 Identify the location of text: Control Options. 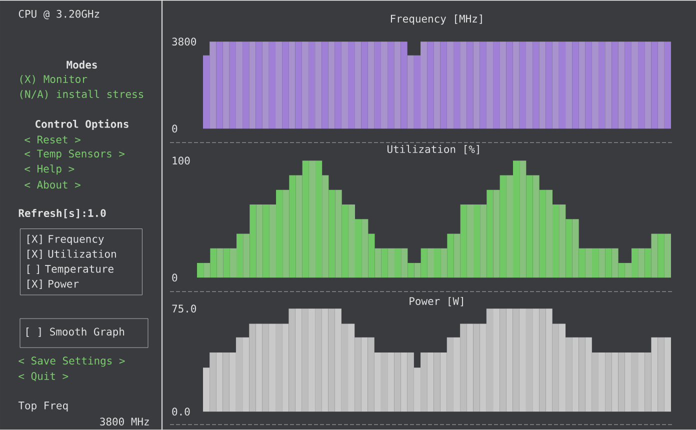
(82, 124).